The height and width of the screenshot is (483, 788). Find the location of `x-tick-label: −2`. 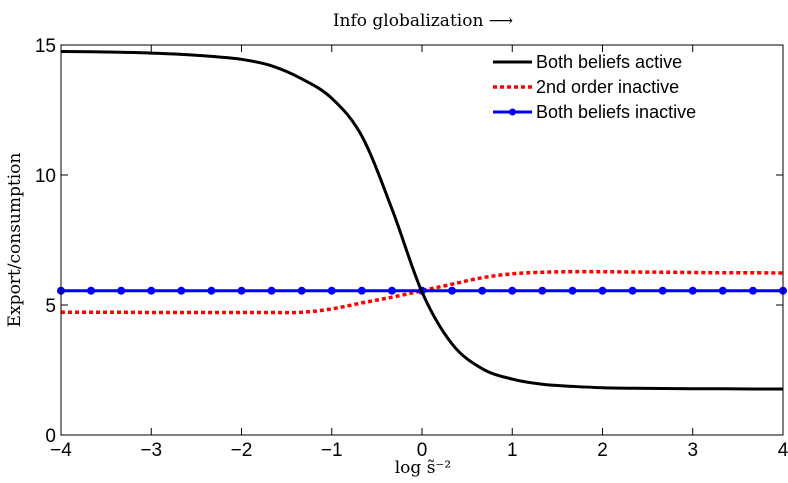

x-tick-label: −2 is located at coordinates (242, 450).